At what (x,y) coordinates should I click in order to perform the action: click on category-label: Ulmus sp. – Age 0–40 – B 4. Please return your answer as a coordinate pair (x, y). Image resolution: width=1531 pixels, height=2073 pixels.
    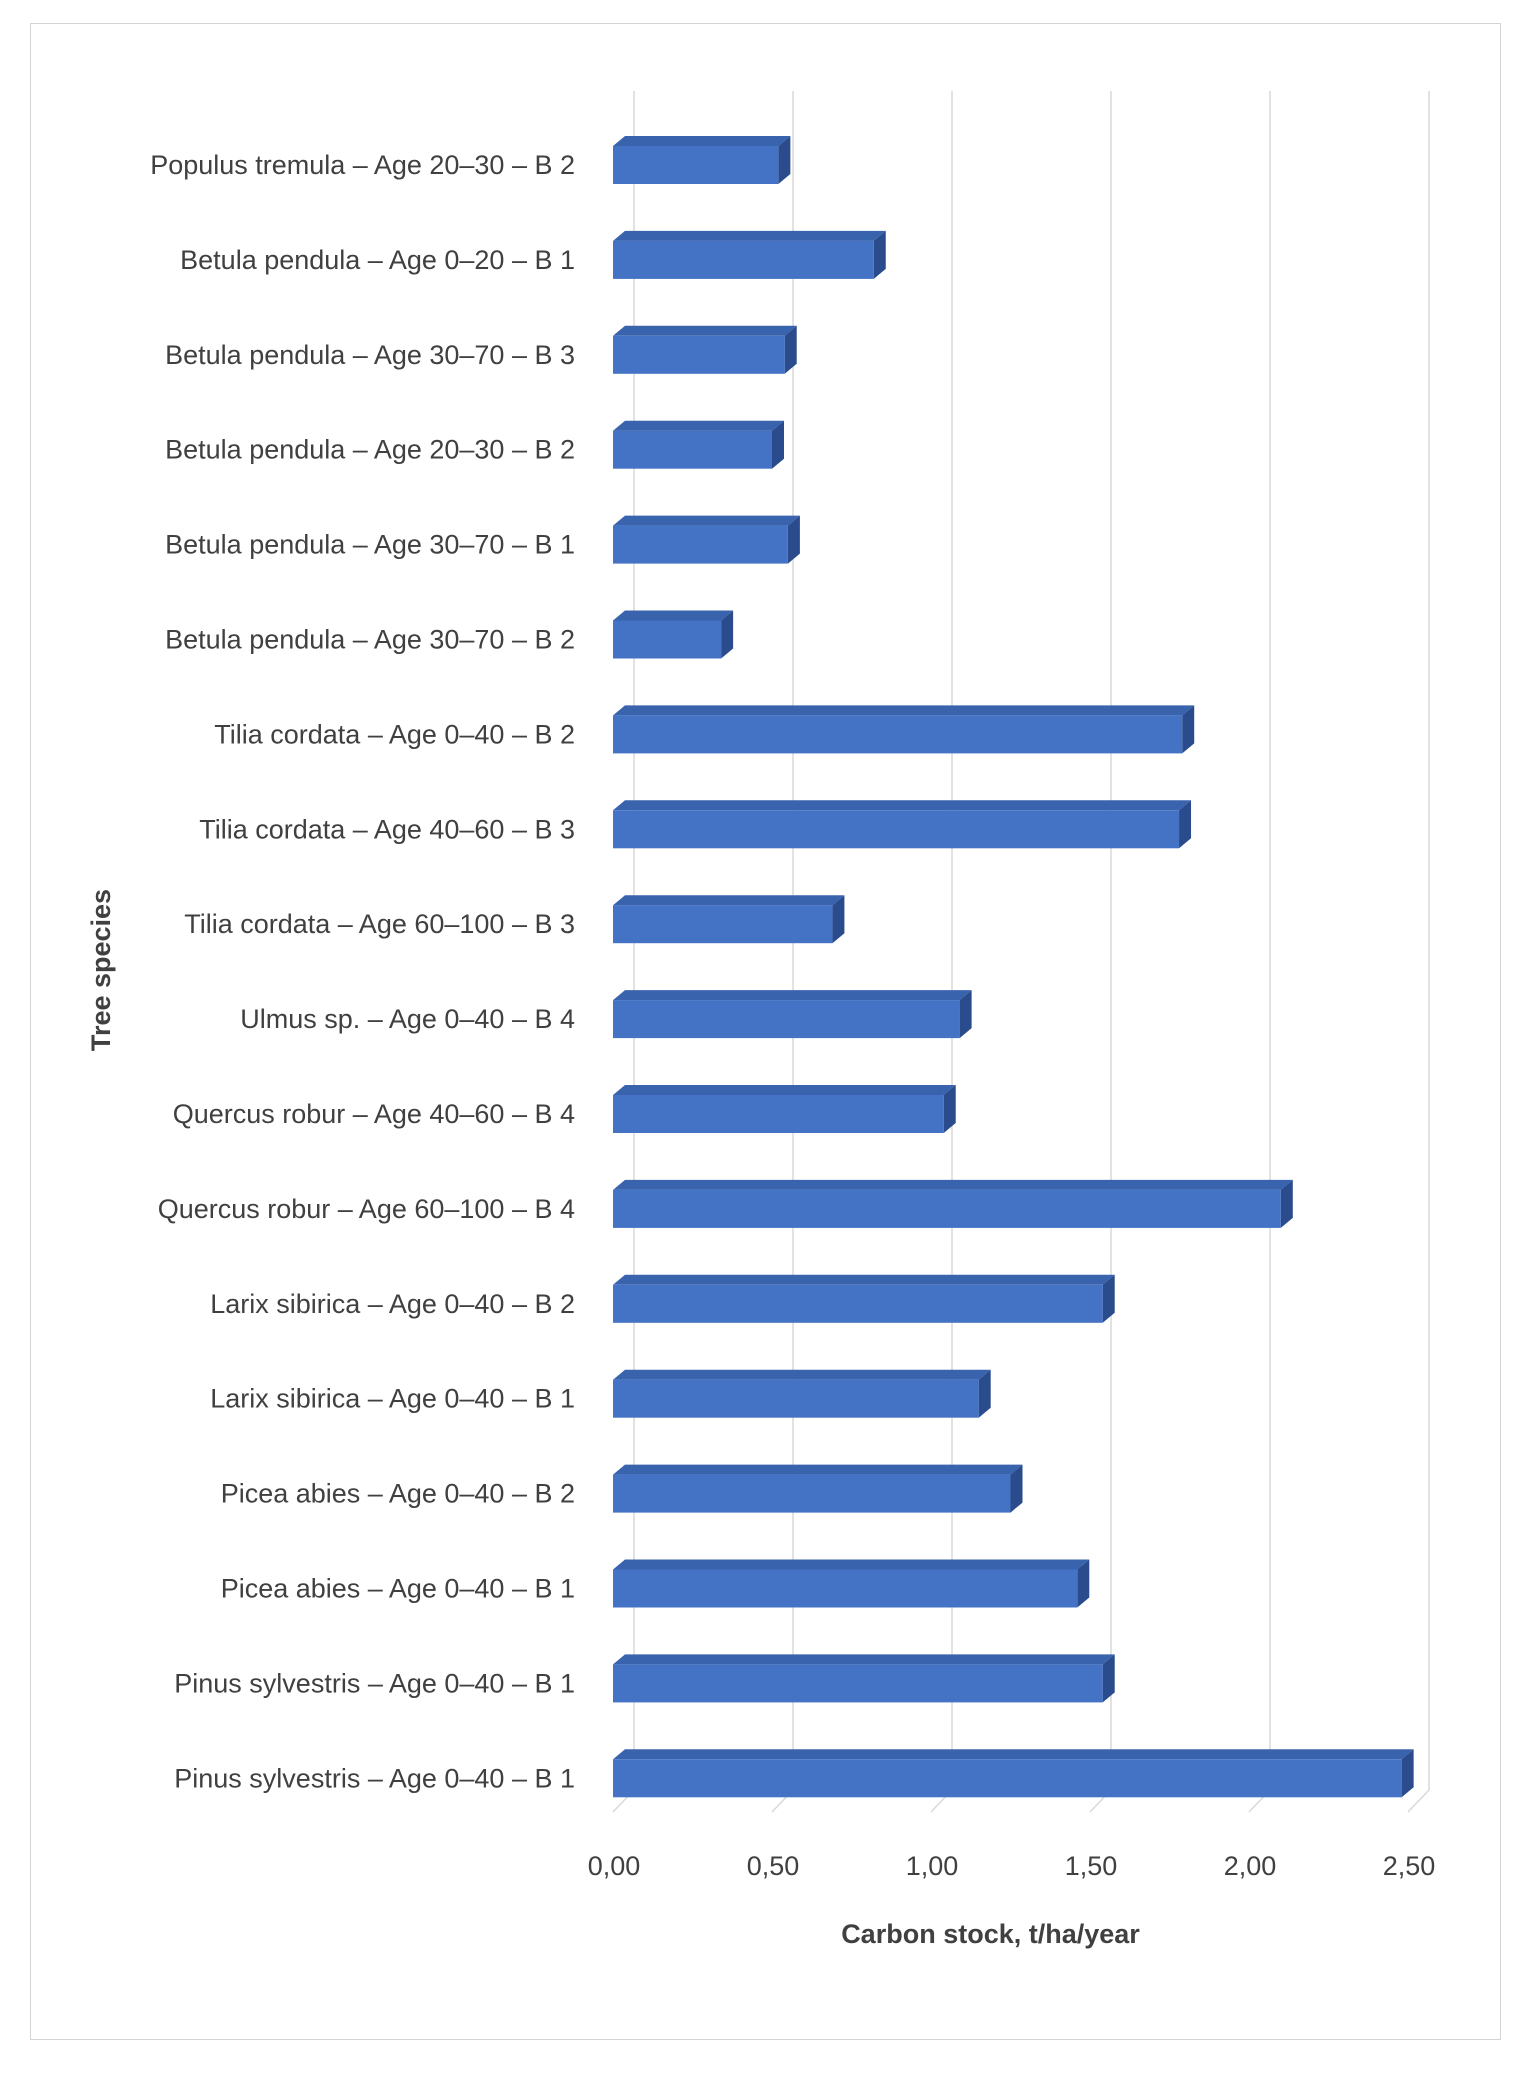
    Looking at the image, I should click on (407, 1019).